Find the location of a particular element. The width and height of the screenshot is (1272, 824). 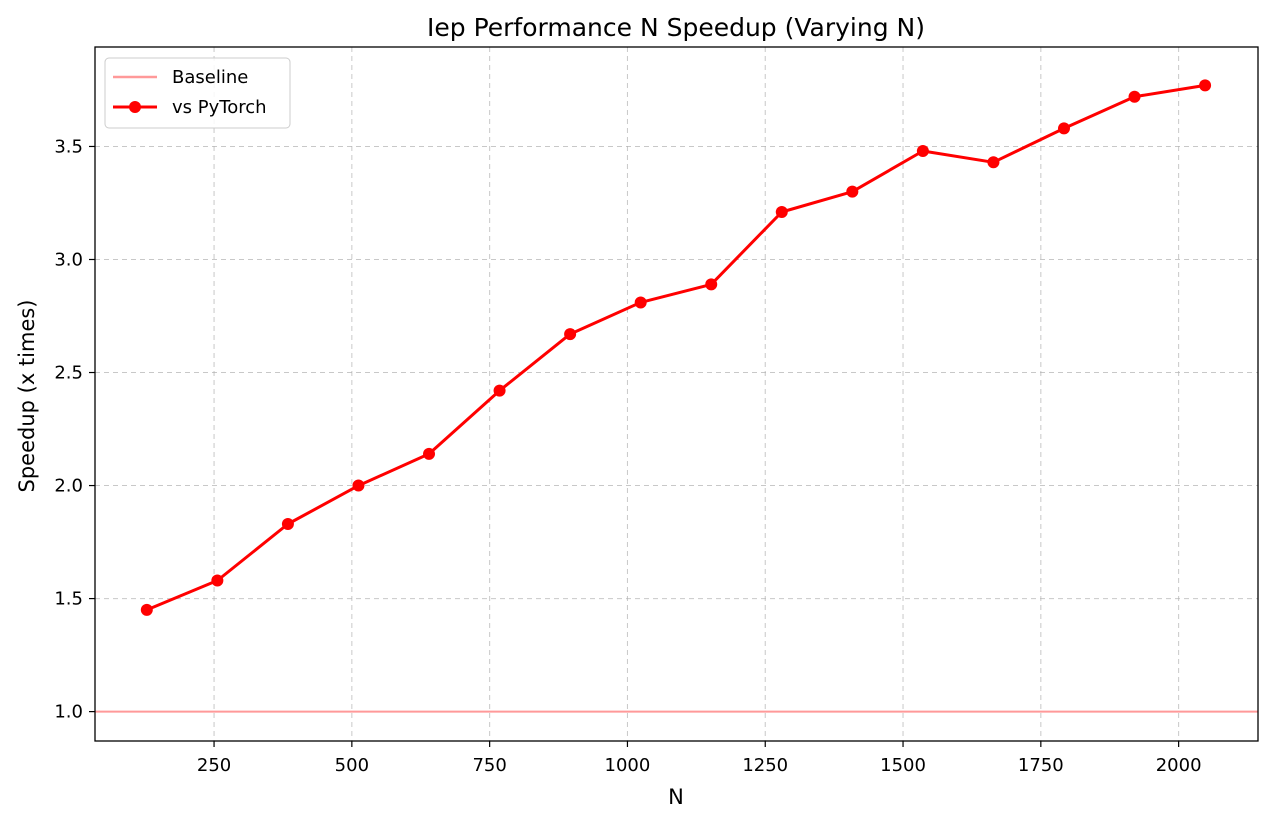

y-tick-label: 2.0 is located at coordinates (68, 486).